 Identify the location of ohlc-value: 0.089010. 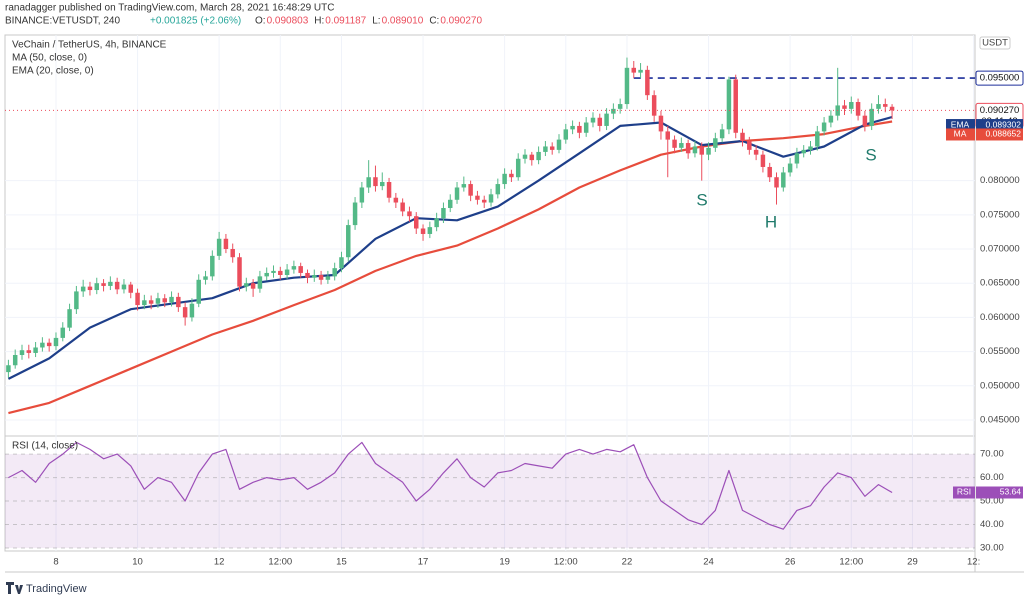
(403, 21).